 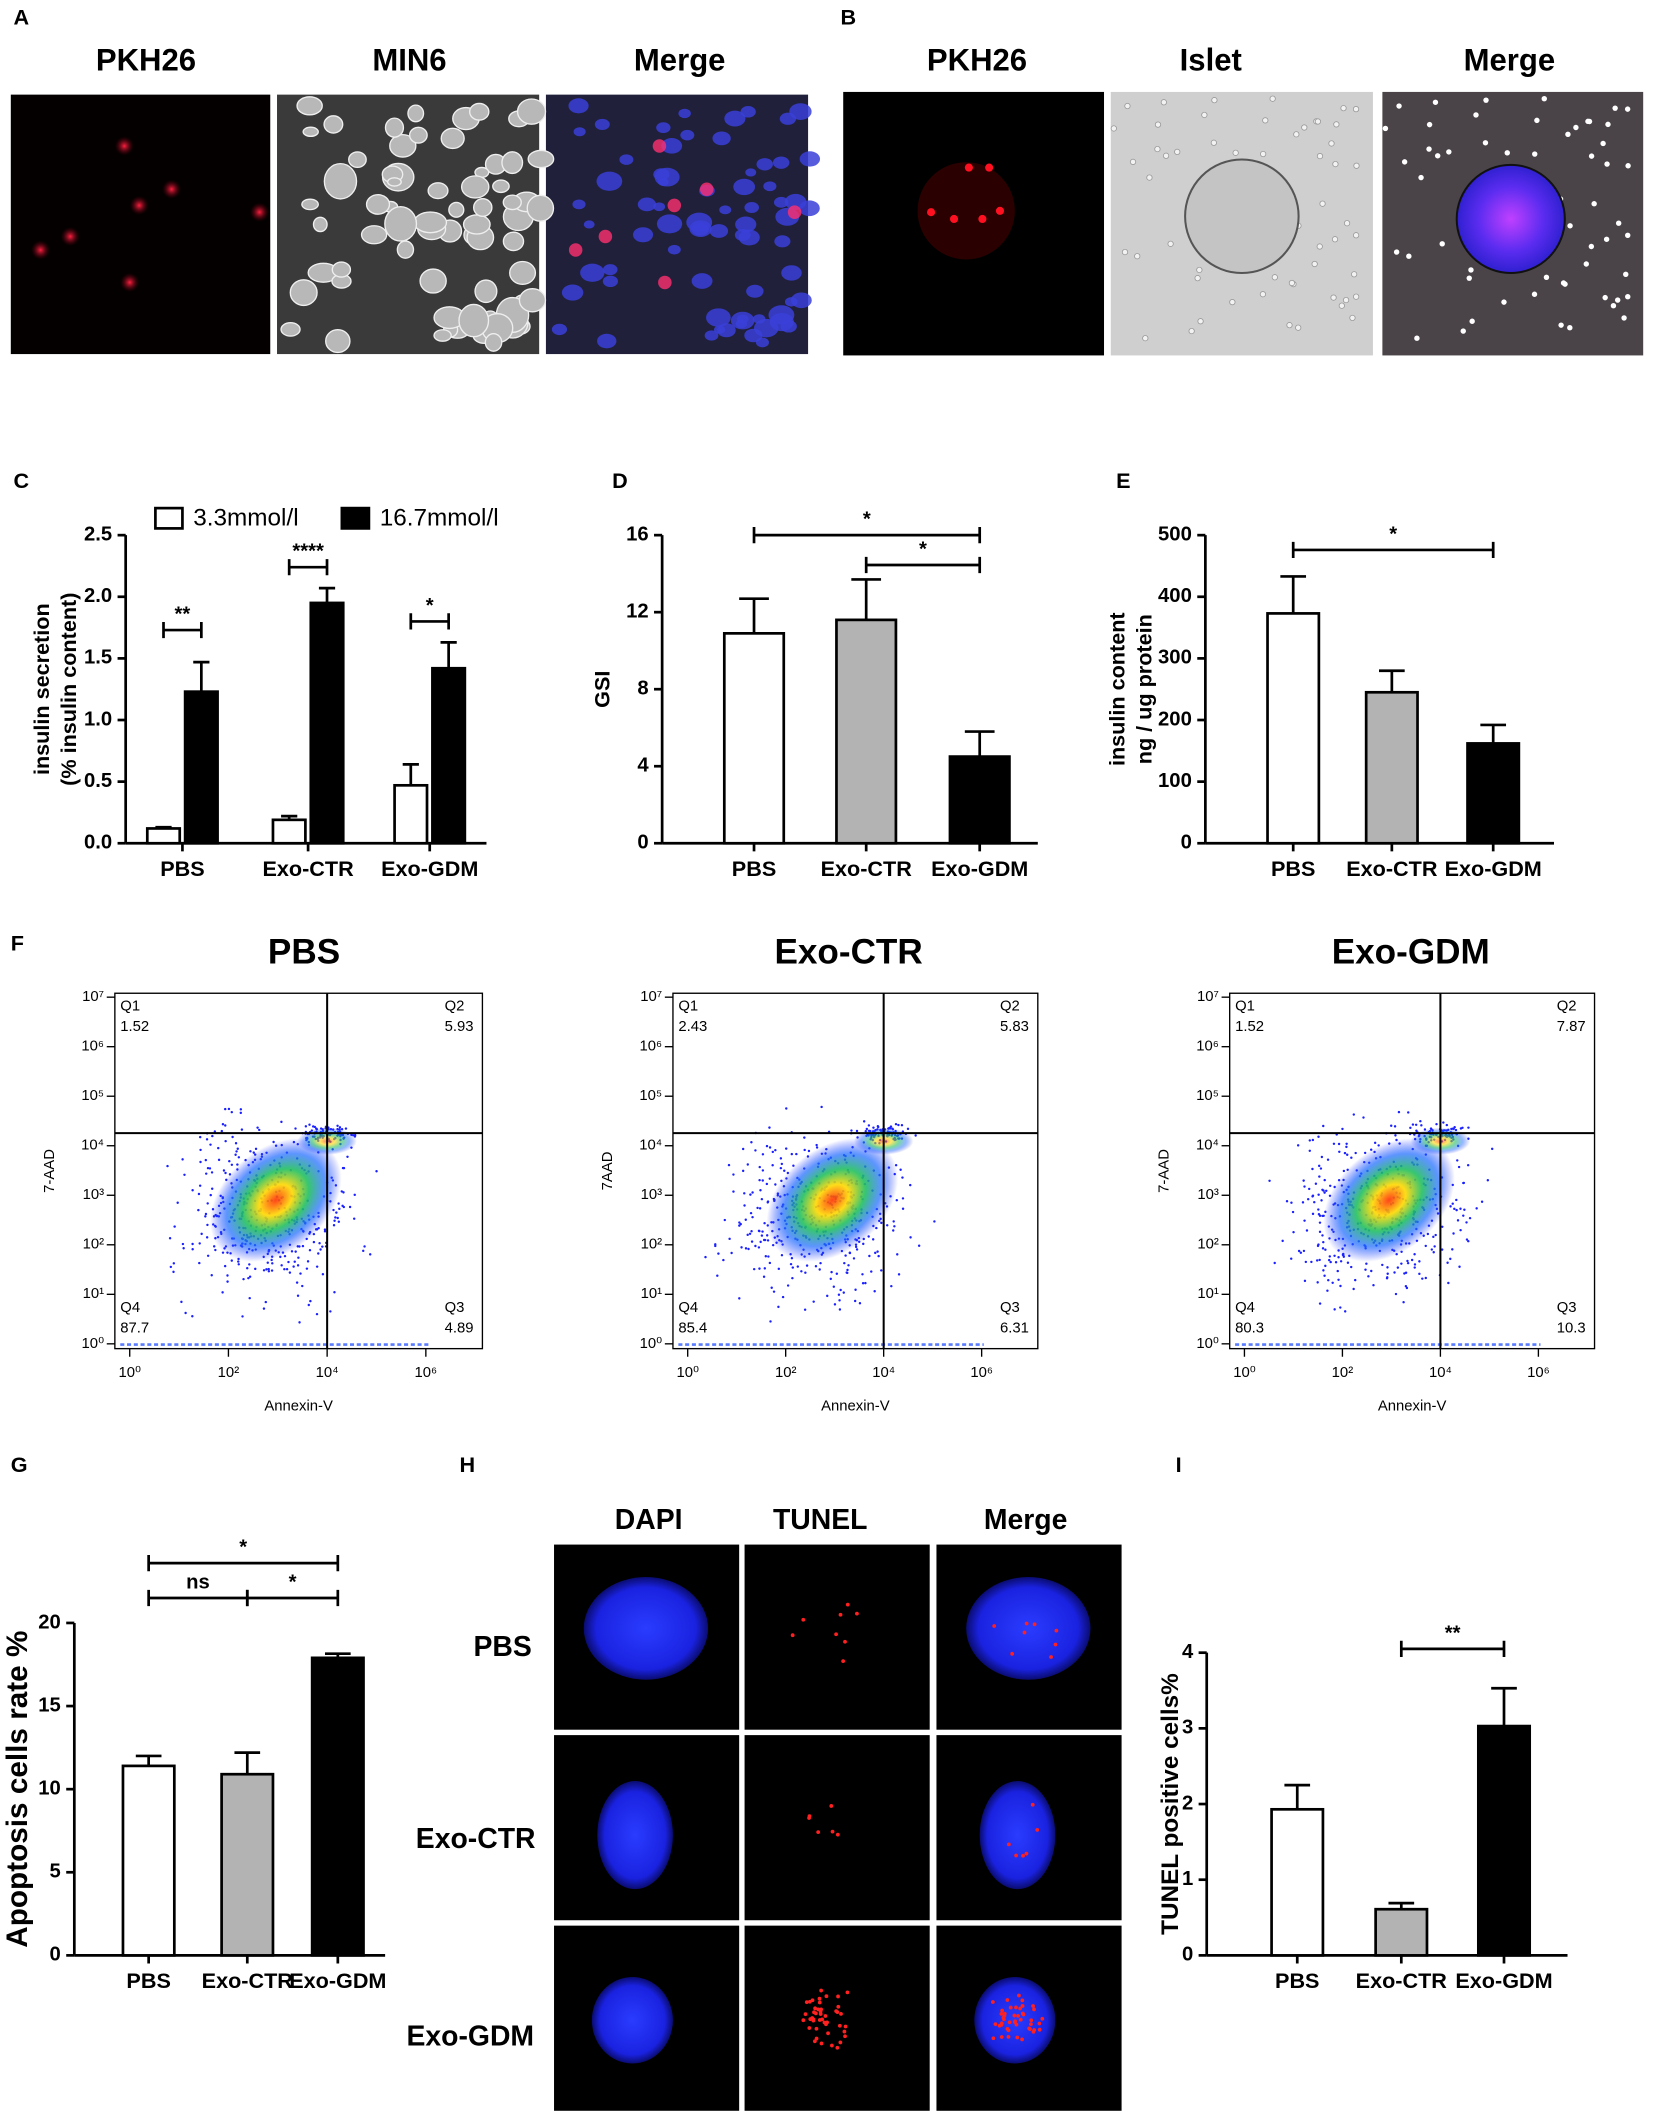 I want to click on y-tick-label: 4, so click(x=643, y=766).